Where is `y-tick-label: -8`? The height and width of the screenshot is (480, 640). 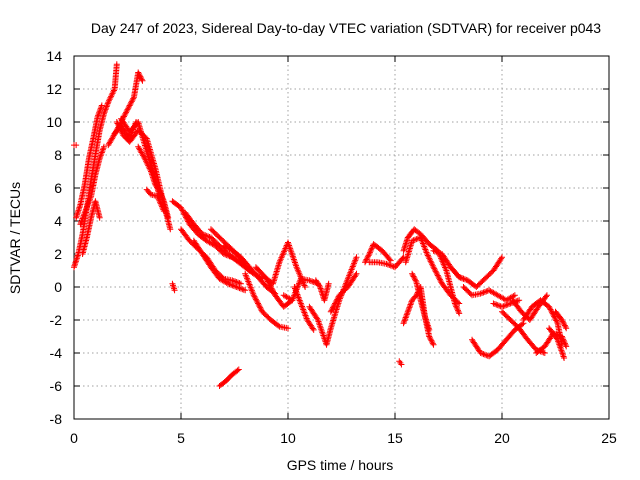
y-tick-label: -8 is located at coordinates (56, 419).